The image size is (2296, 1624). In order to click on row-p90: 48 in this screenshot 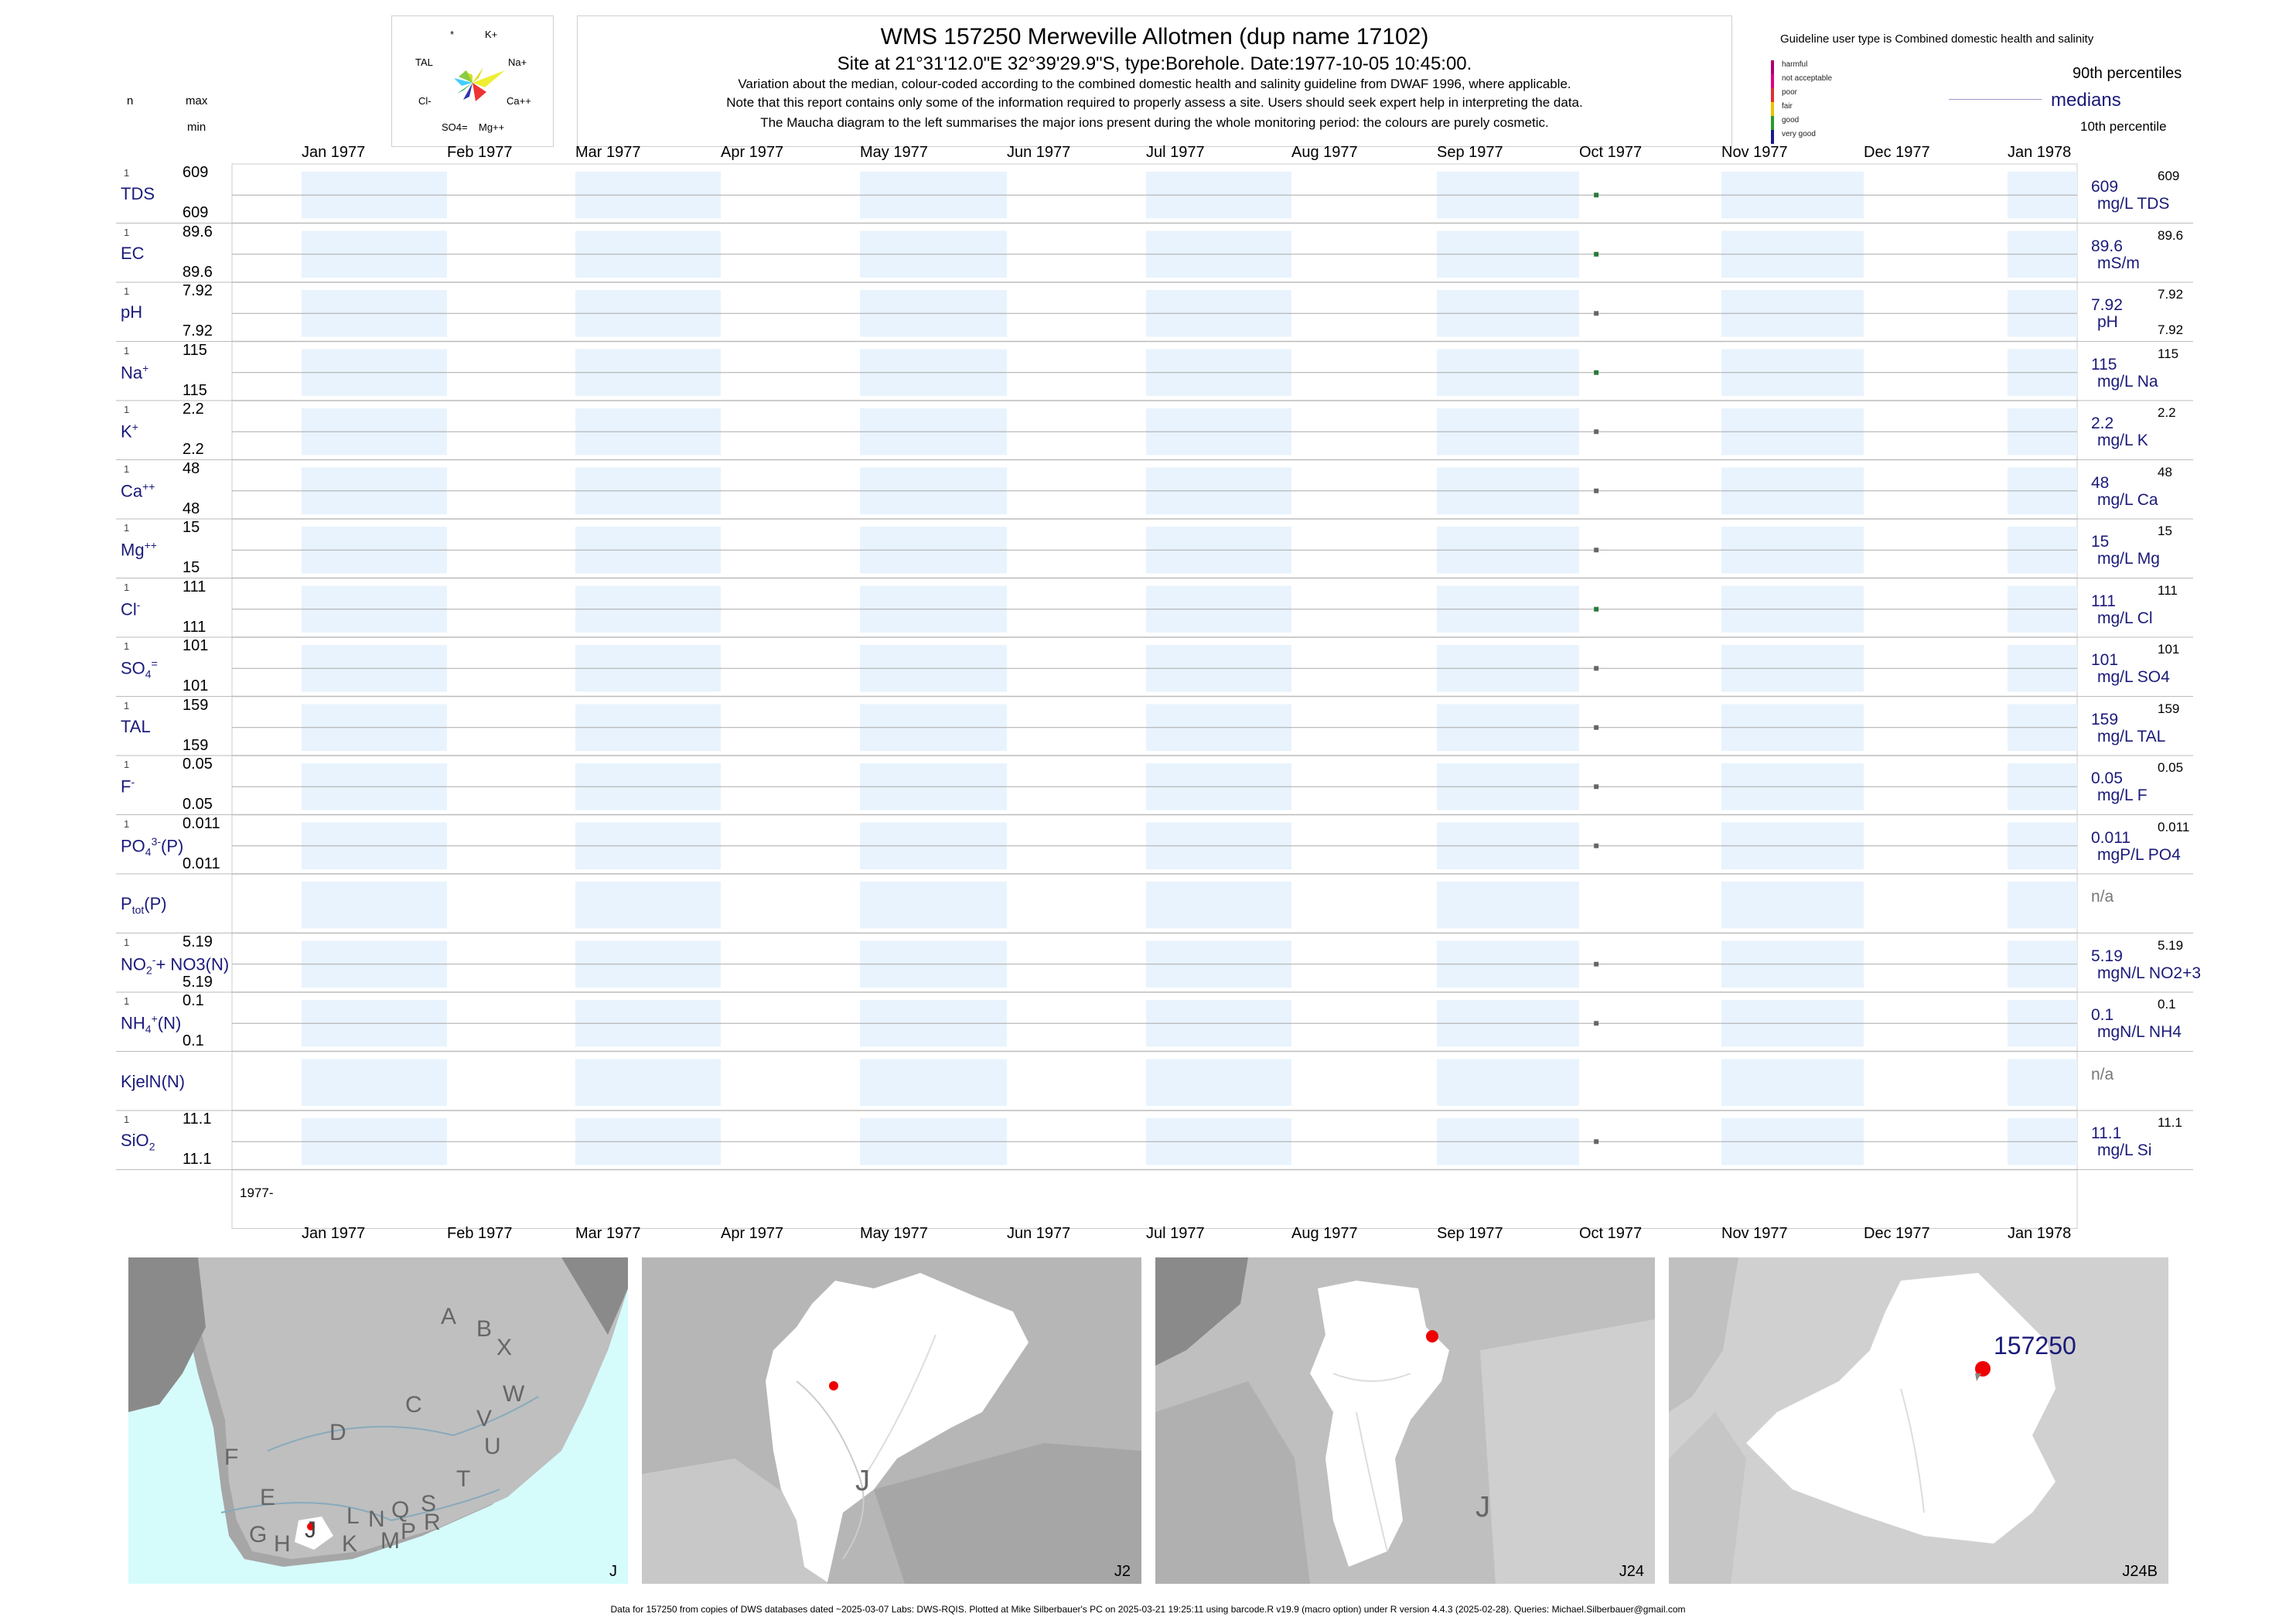, I will do `click(2165, 471)`.